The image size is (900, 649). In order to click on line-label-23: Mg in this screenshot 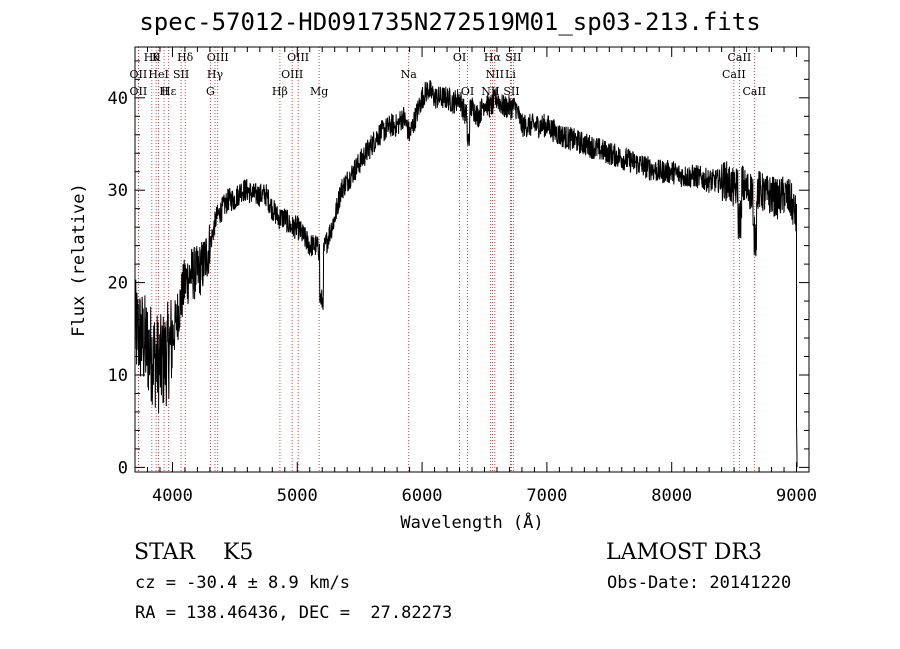, I will do `click(319, 91)`.